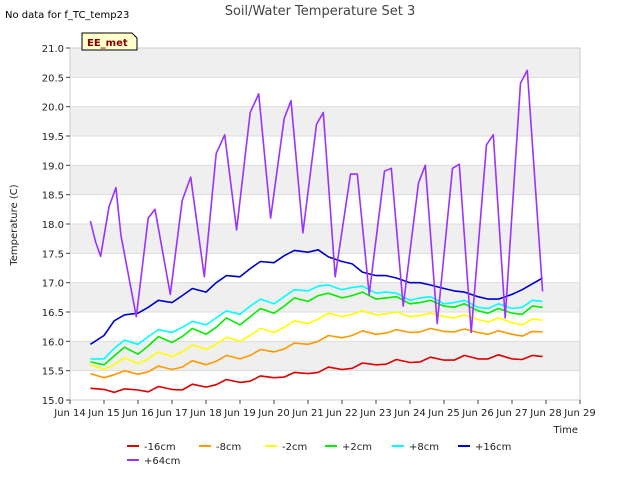  Describe the element at coordinates (69, 413) in the screenshot. I see `x-tick-label: Jun 14` at that location.